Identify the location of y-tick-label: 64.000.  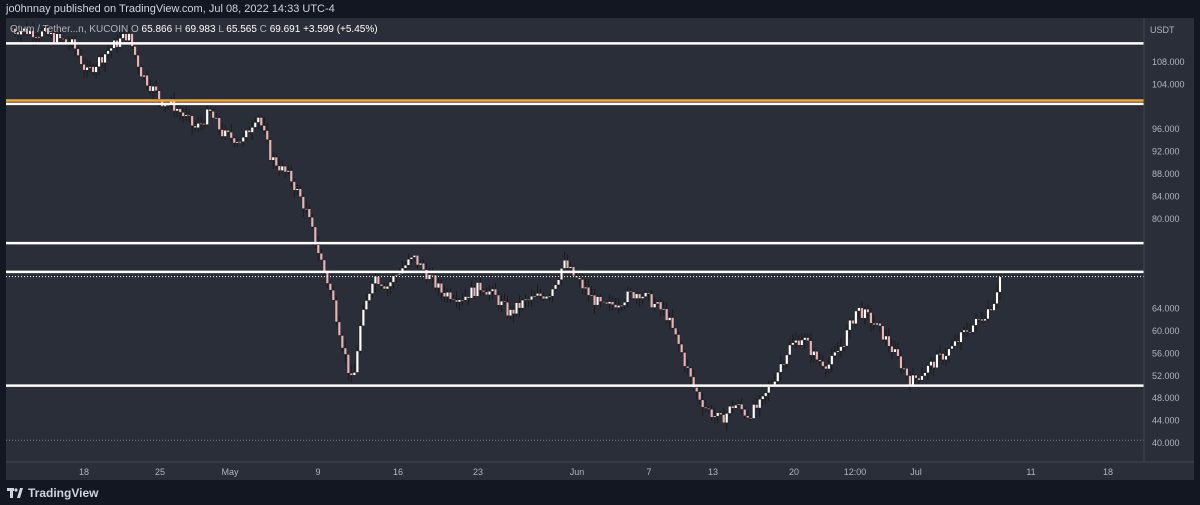
(1166, 309).